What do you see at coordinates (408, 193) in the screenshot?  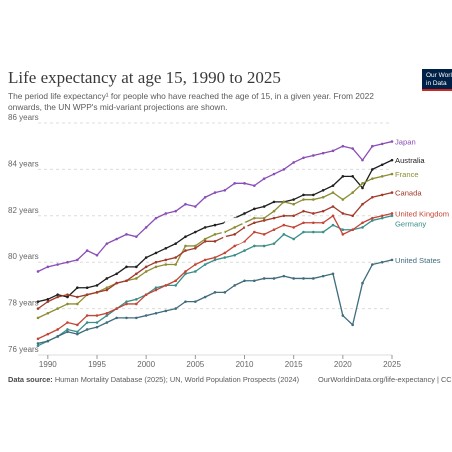 I see `series-label: Canada` at bounding box center [408, 193].